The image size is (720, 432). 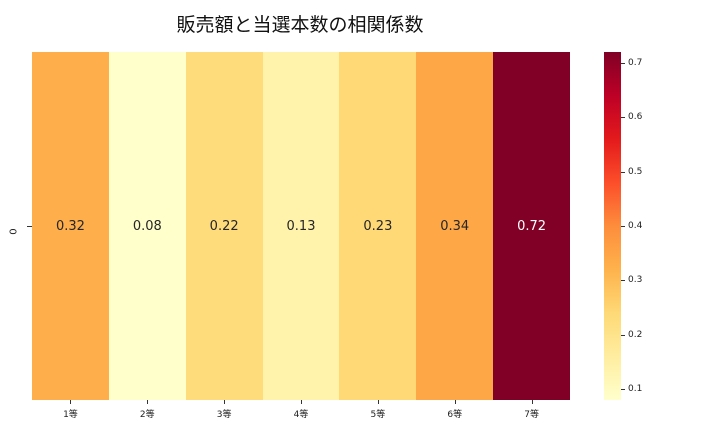 What do you see at coordinates (224, 415) in the screenshot?
I see `x-tick: 3等` at bounding box center [224, 415].